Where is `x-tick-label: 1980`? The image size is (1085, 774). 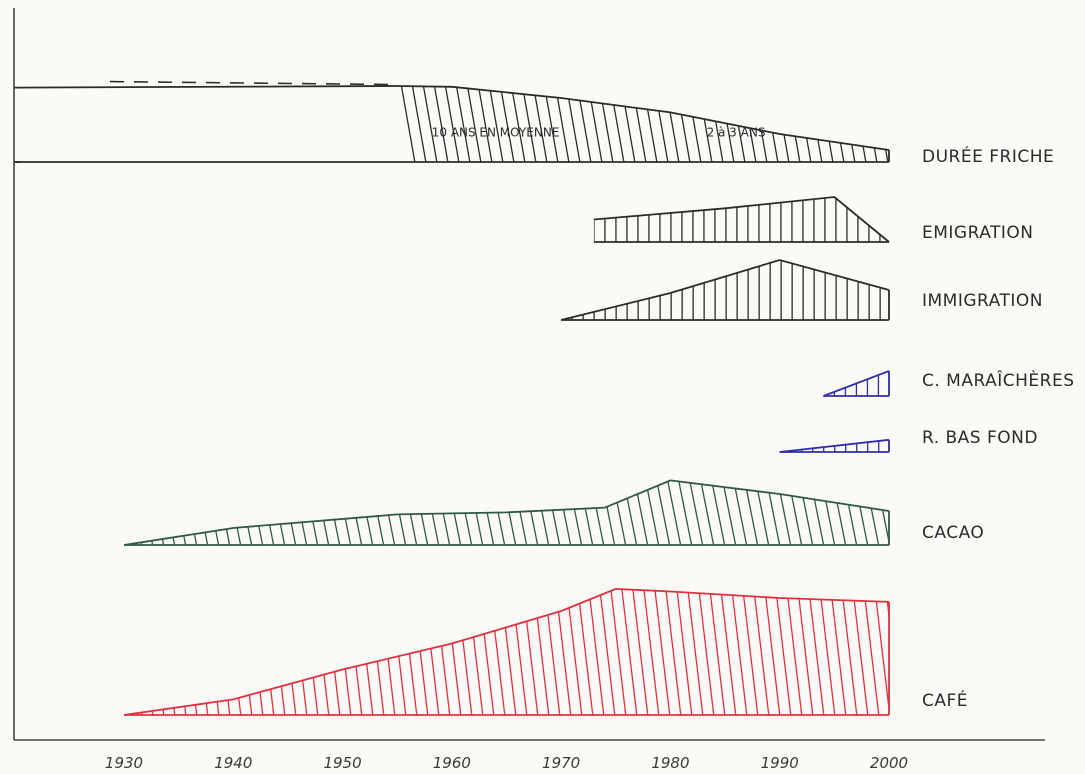 x-tick-label: 1980 is located at coordinates (670, 763).